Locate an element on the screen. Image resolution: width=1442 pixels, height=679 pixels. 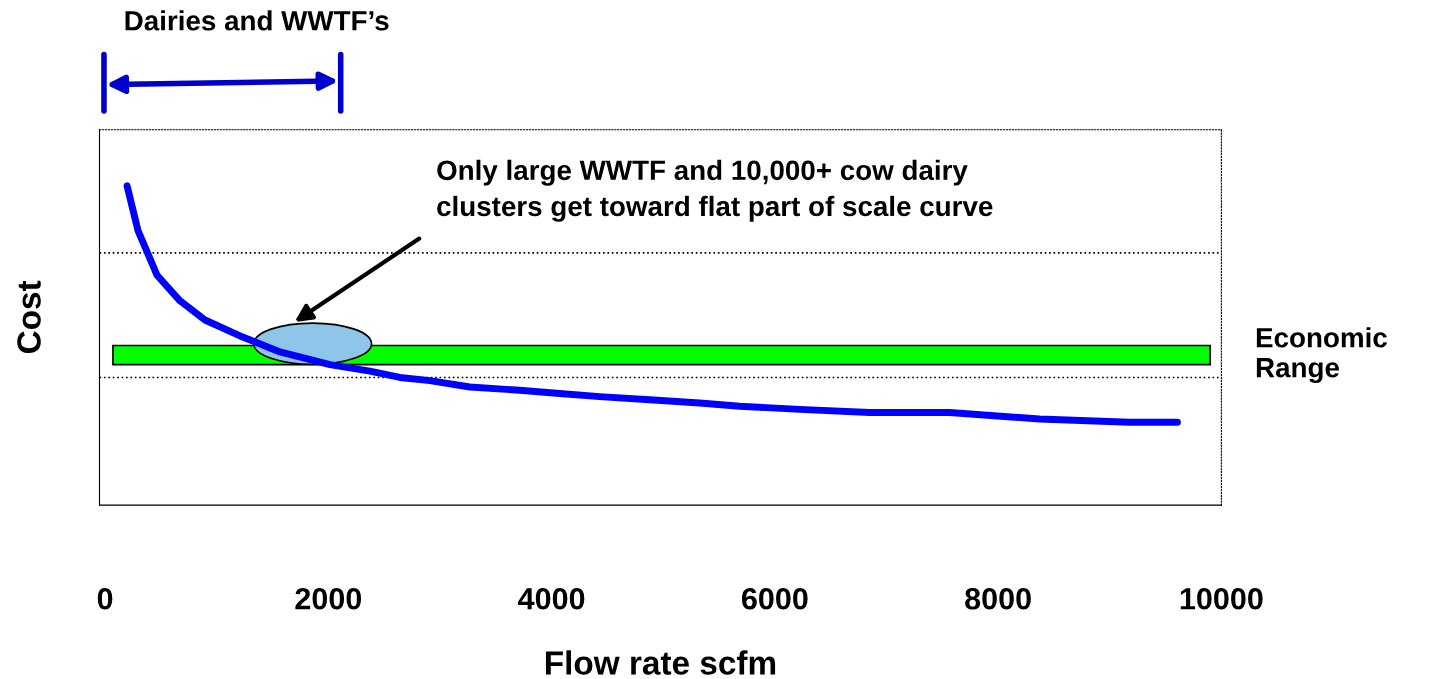
annotation: Only large WWTF and 10,000+ cow dairy clusters get toward flat part of scale curve is located at coordinates (715, 190).